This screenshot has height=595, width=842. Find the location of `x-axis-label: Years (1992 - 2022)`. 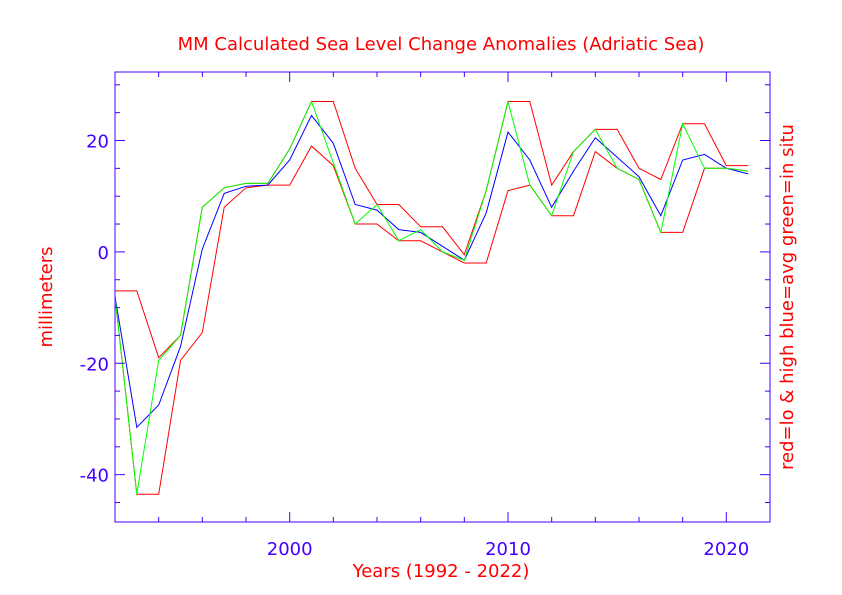

x-axis-label: Years (1992 - 2022) is located at coordinates (441, 571).